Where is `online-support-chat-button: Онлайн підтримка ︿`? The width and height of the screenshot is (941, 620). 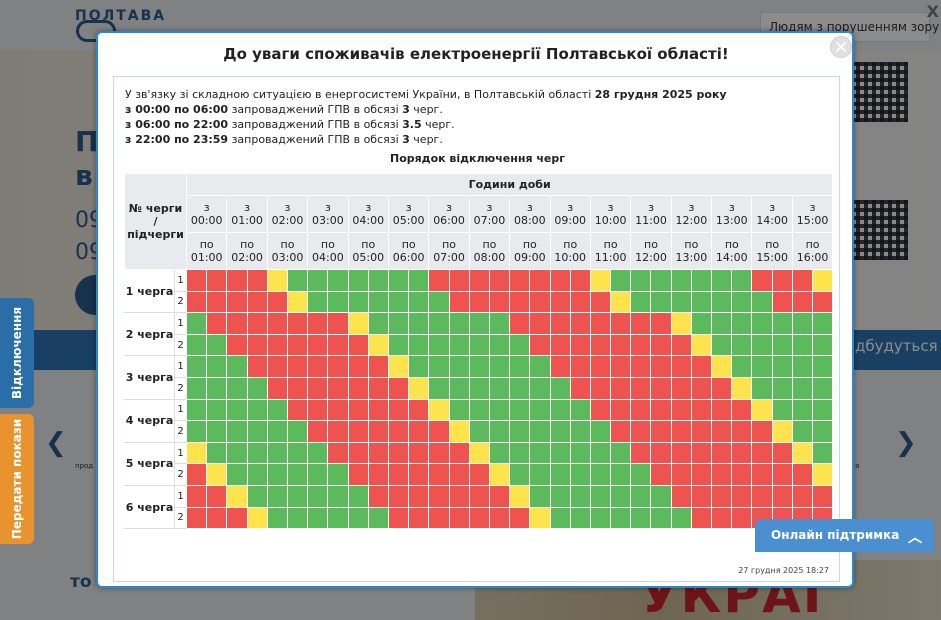 online-support-chat-button: Онлайн підтримка ︿ is located at coordinates (844, 535).